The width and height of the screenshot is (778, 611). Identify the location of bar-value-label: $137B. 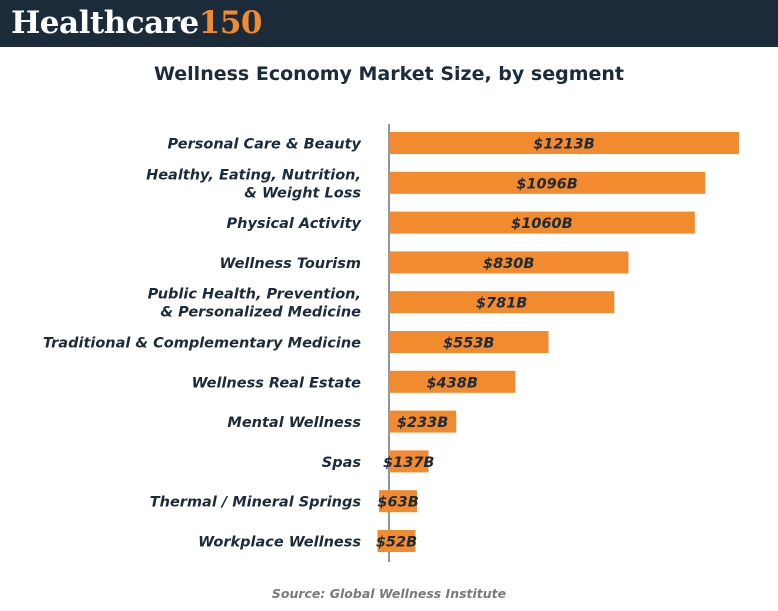
(408, 463).